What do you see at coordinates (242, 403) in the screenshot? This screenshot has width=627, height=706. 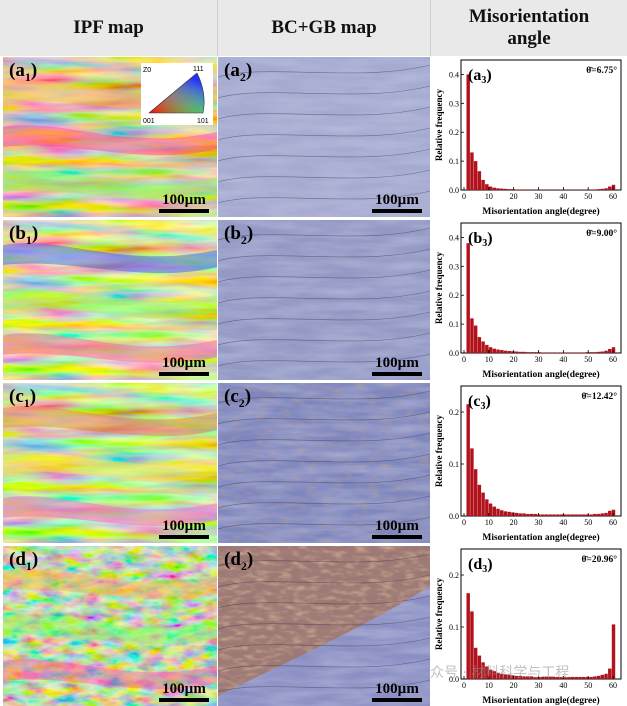 I see `bcgb-panel-label-c-subscript: 2` at bounding box center [242, 403].